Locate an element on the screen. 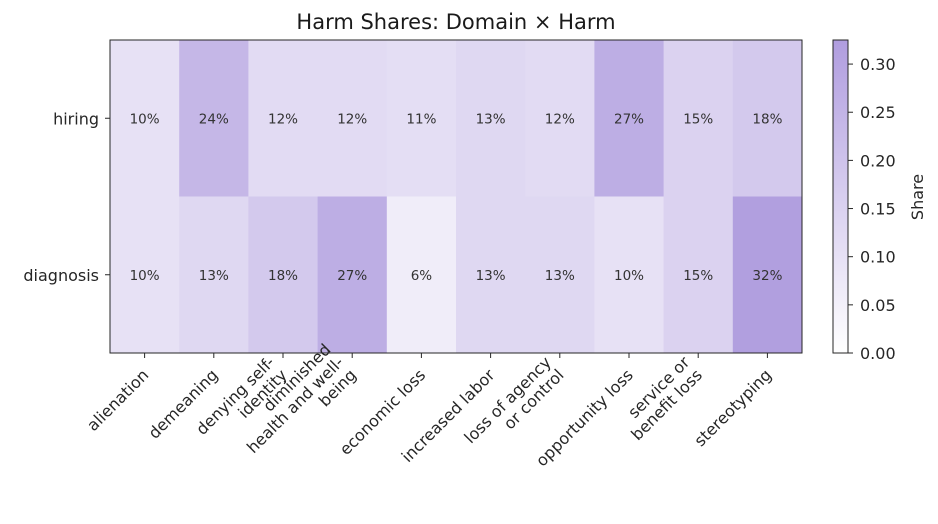  cell-value-label: 32% is located at coordinates (767, 276).